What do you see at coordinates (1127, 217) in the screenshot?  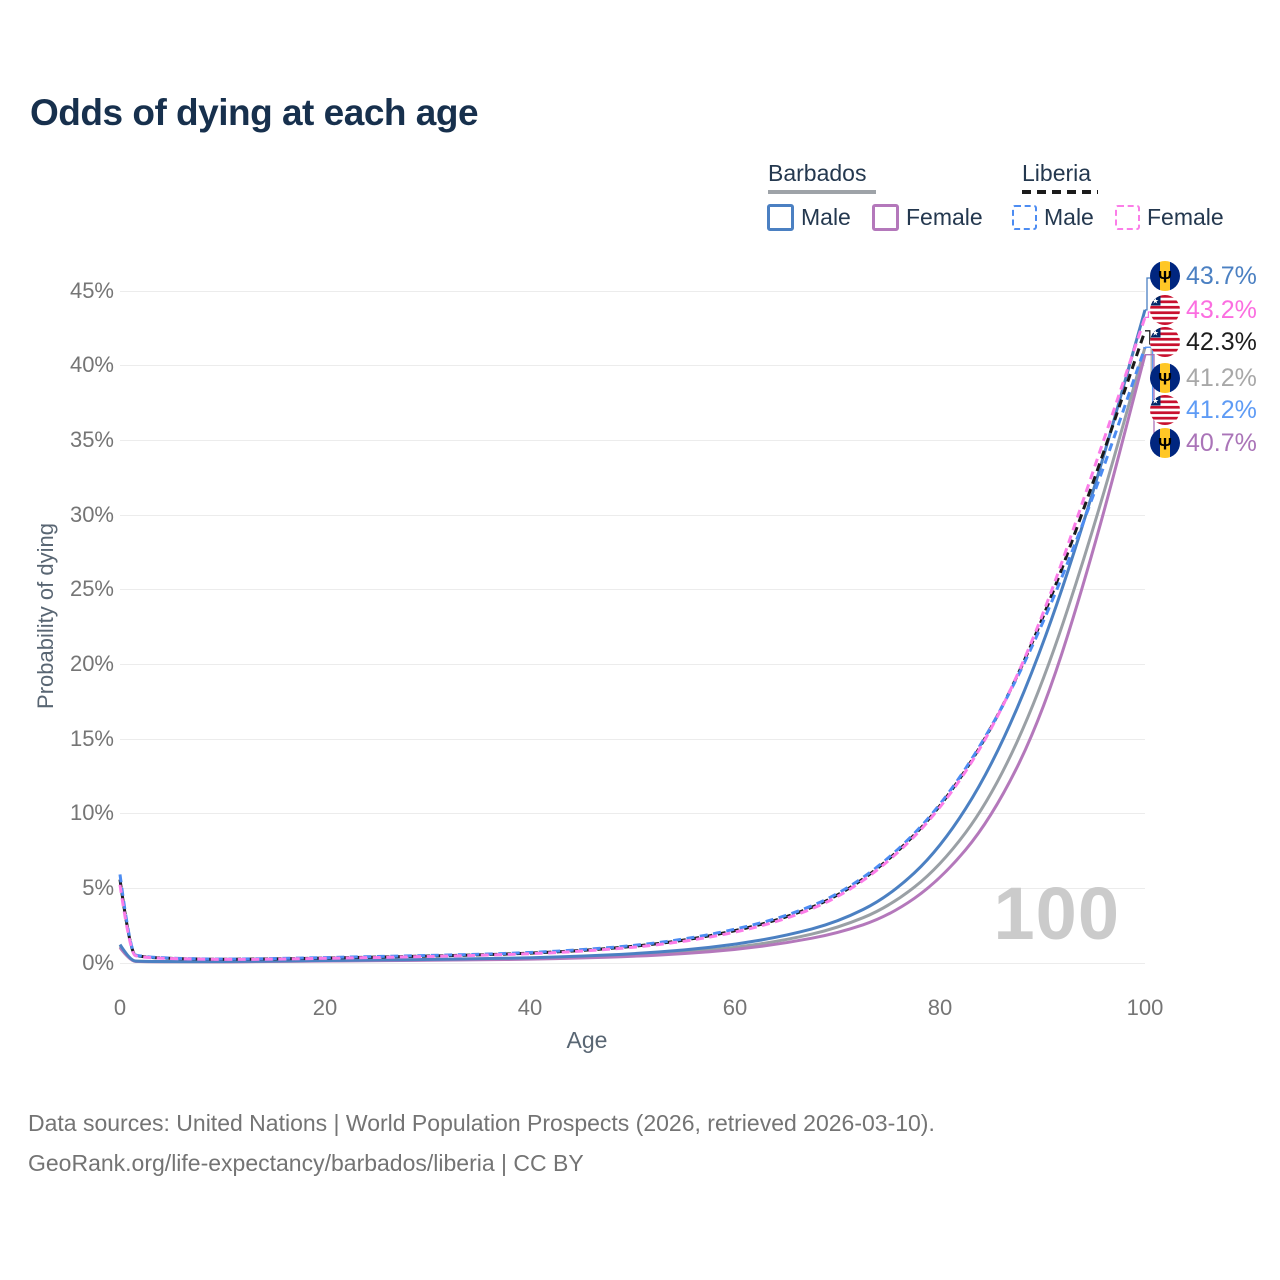 I see `liberia-female-swatch-icon` at bounding box center [1127, 217].